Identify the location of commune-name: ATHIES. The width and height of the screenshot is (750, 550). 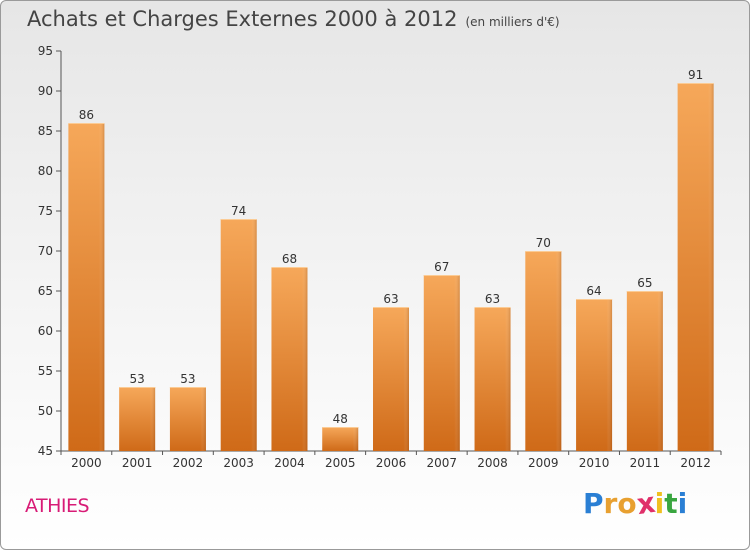
(57, 506).